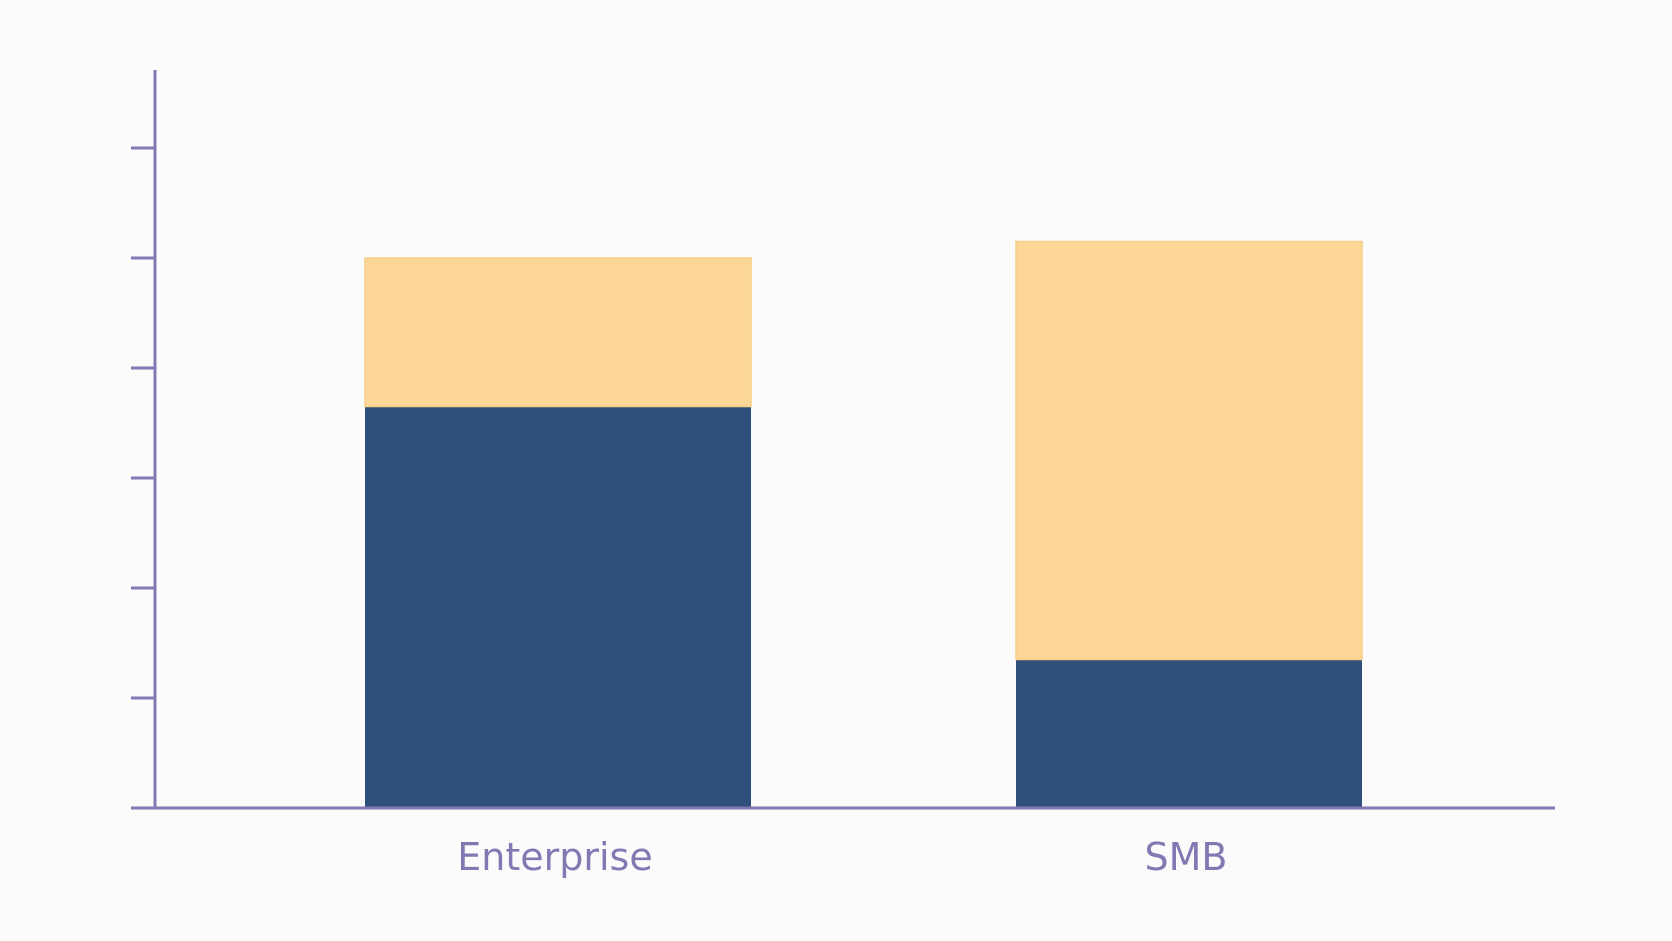 Image resolution: width=1672 pixels, height=941 pixels. I want to click on x-tick-label-smb: SMB, so click(1186, 857).